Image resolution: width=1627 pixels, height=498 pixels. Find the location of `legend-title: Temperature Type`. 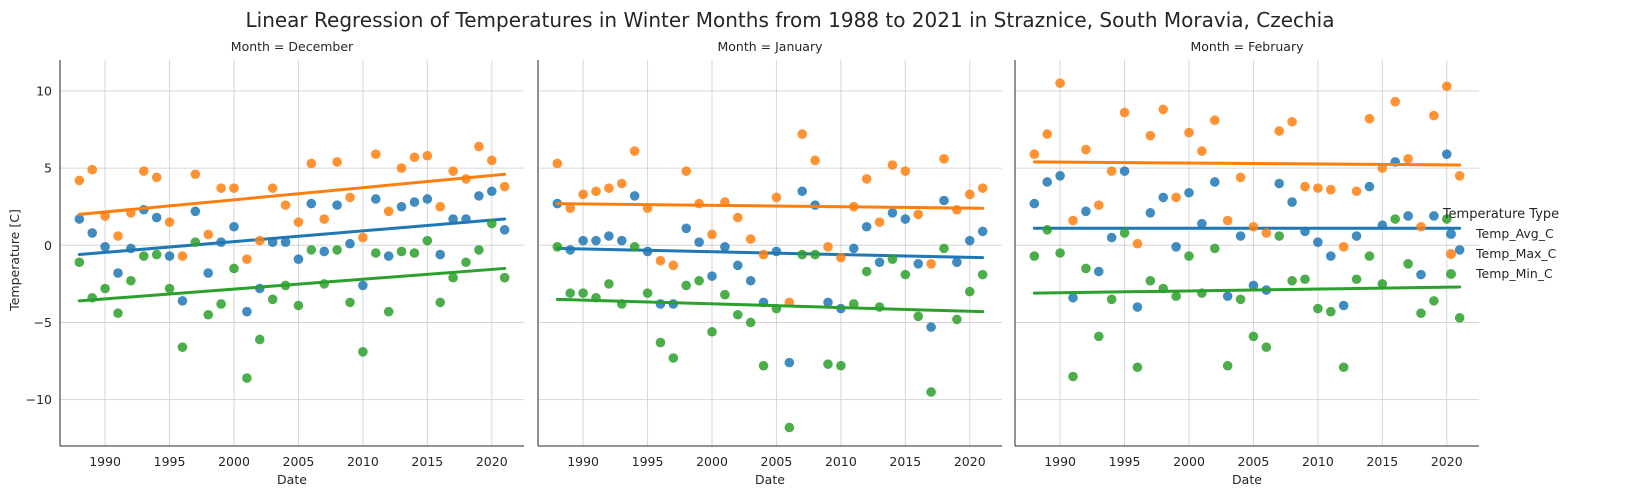

legend-title: Temperature Type is located at coordinates (1500, 214).